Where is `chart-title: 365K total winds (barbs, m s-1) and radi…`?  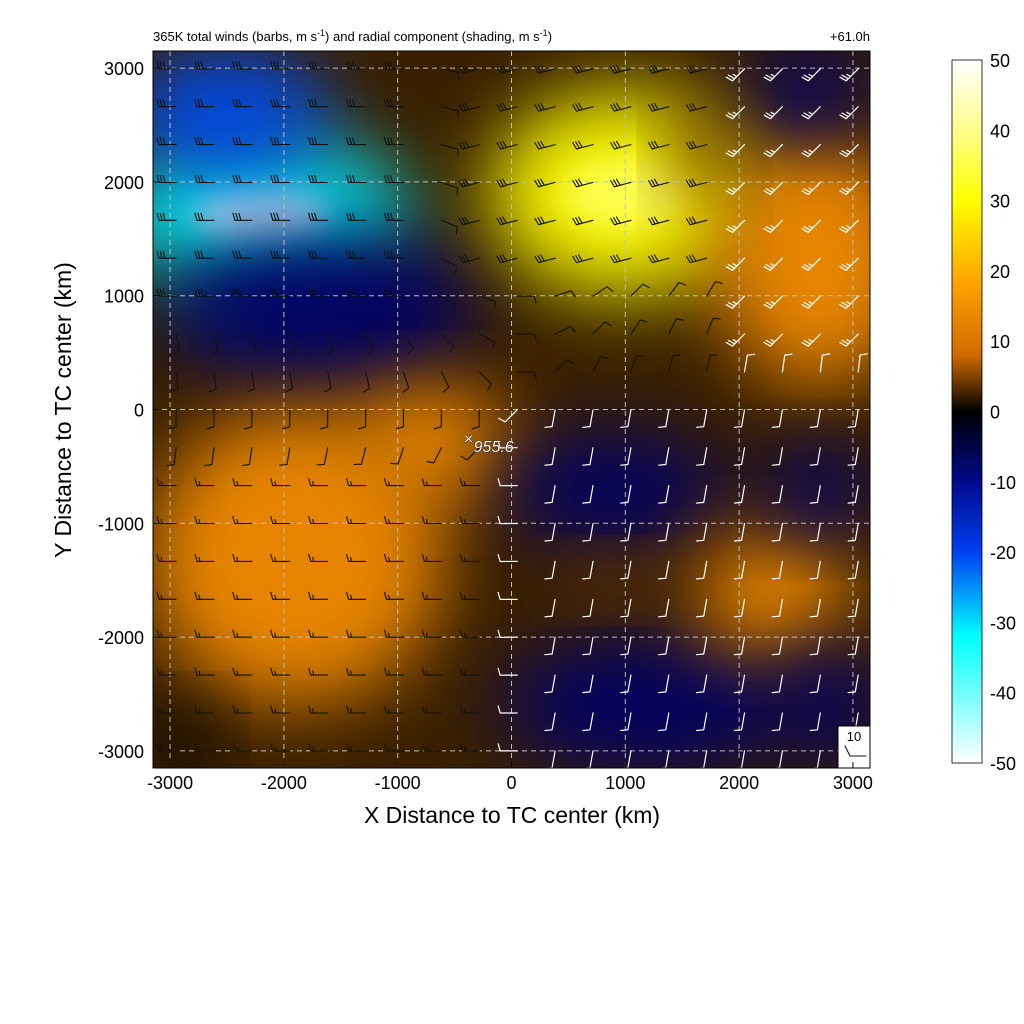
chart-title: 365K total winds (barbs, m s-1) and radi… is located at coordinates (352, 36).